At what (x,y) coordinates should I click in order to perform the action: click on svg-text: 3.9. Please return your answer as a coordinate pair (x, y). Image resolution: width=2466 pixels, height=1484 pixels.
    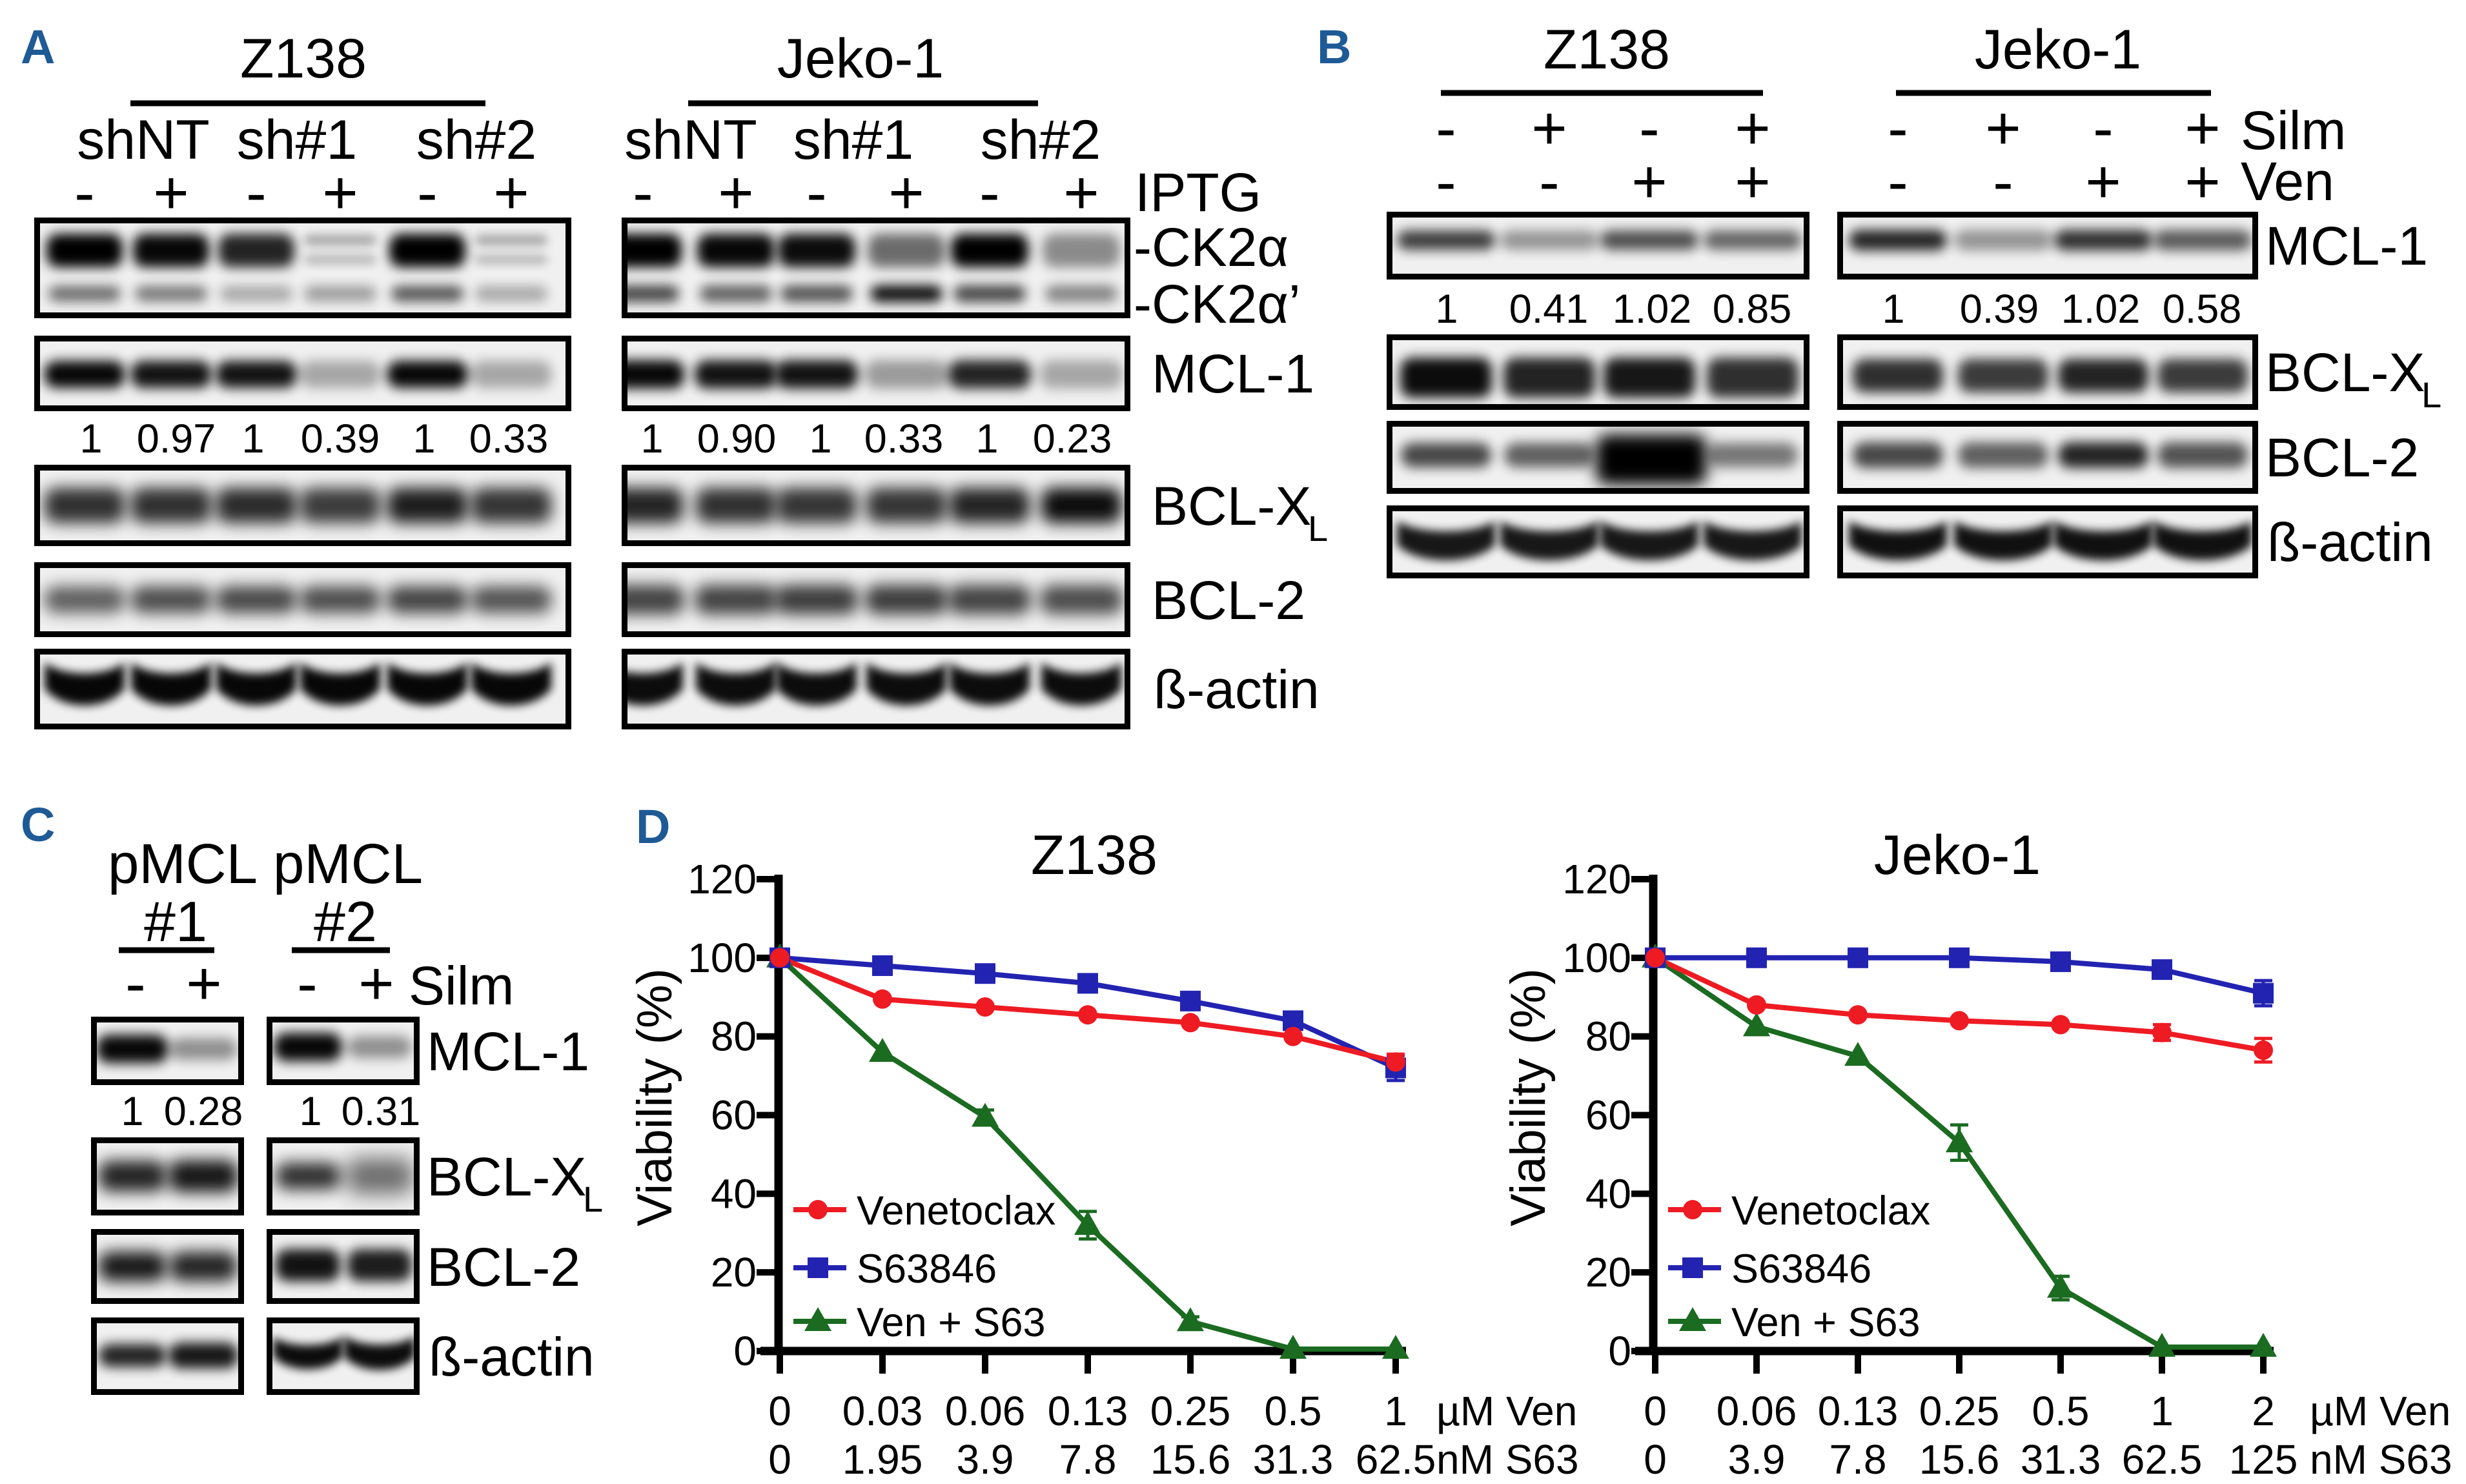
    Looking at the image, I should click on (1757, 1459).